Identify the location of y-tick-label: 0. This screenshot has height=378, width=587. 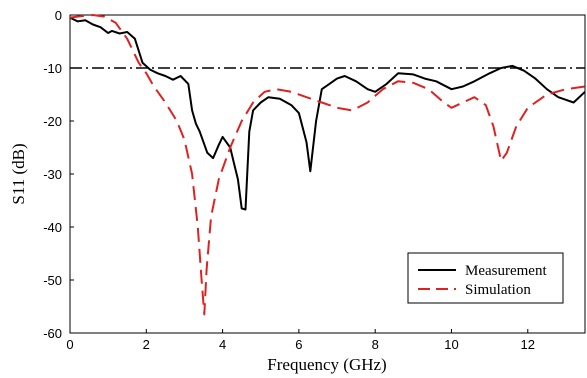
(58, 15).